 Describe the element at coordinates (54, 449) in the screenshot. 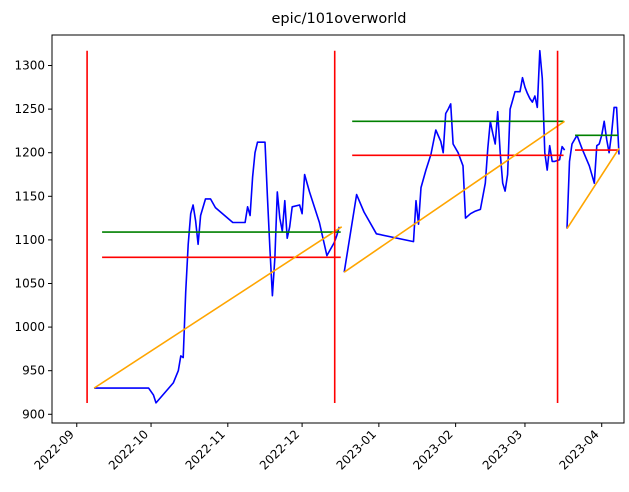

I see `x-tick-label: 2022-09` at that location.